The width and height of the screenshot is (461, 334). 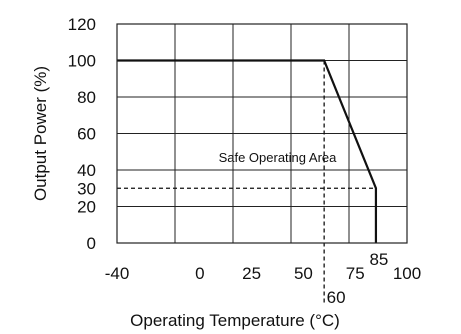 I want to click on point-label-85: 85, so click(x=378, y=259).